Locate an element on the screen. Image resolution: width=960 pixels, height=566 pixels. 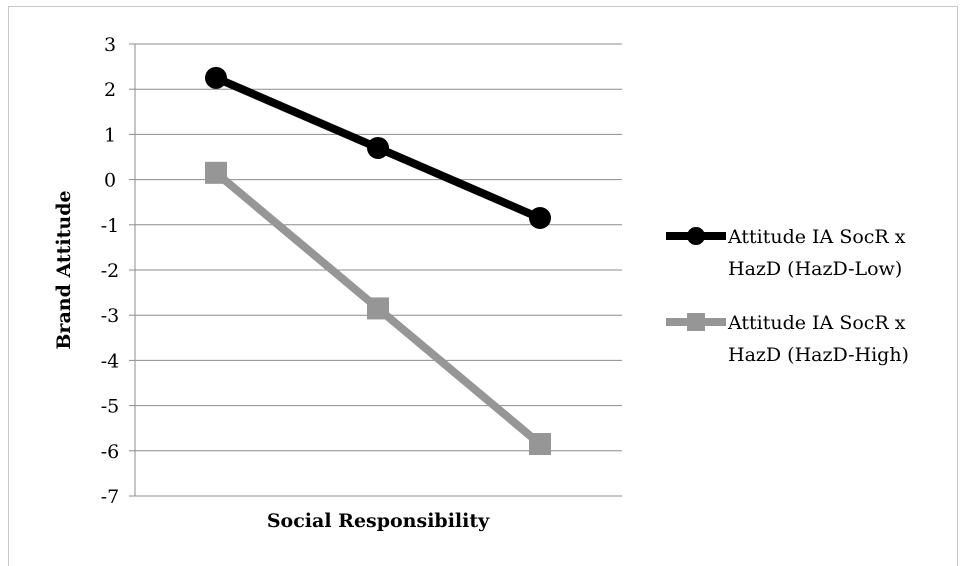
legend-item-2: Attitude IA SocR x HazD (HazD-High) is located at coordinates (787, 339).